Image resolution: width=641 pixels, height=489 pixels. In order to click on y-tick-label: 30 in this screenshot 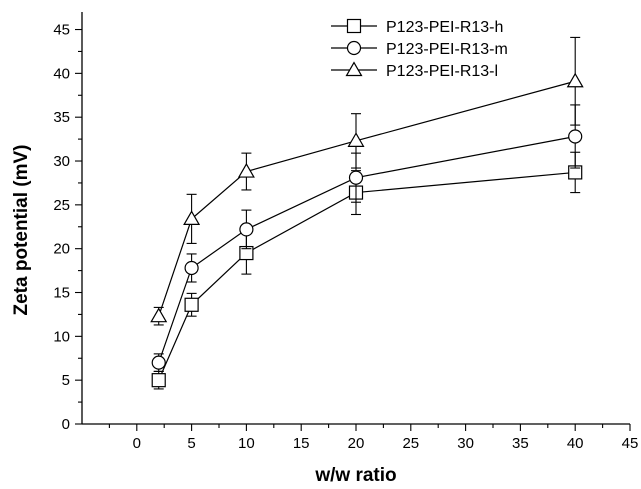, I will do `click(61, 161)`.